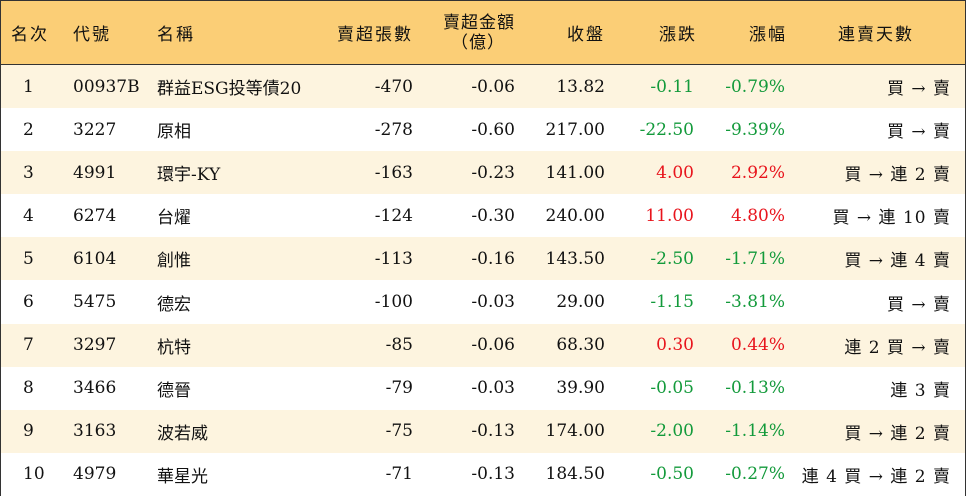 Image resolution: width=966 pixels, height=496 pixels. Describe the element at coordinates (672, 431) in the screenshot. I see `change-cell: -2.00` at that location.